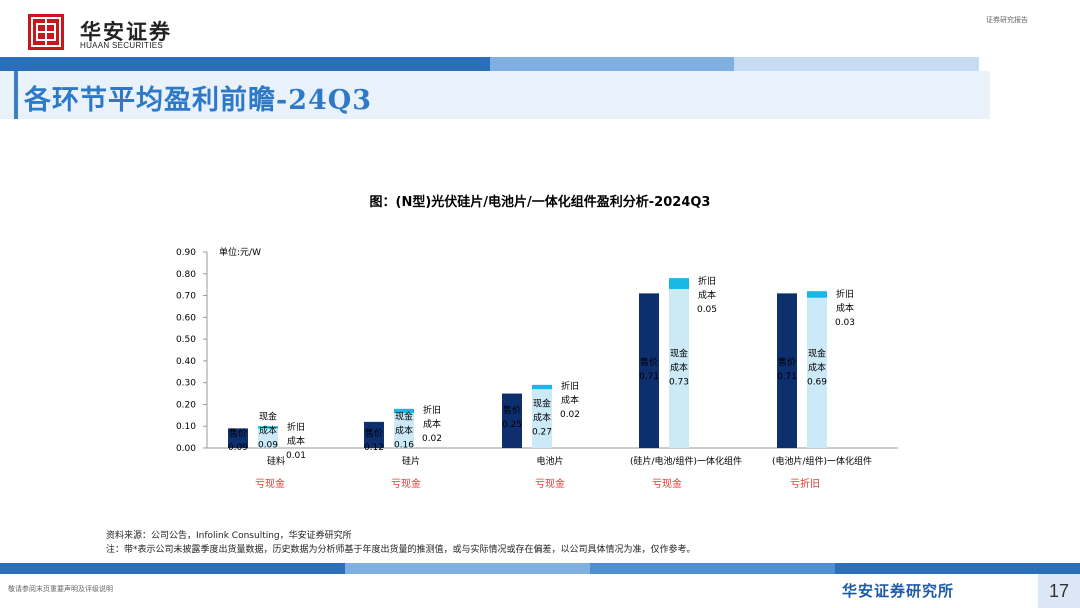 This screenshot has width=1080, height=608. What do you see at coordinates (186, 362) in the screenshot?
I see `y-tick-label: 0.40` at bounding box center [186, 362].